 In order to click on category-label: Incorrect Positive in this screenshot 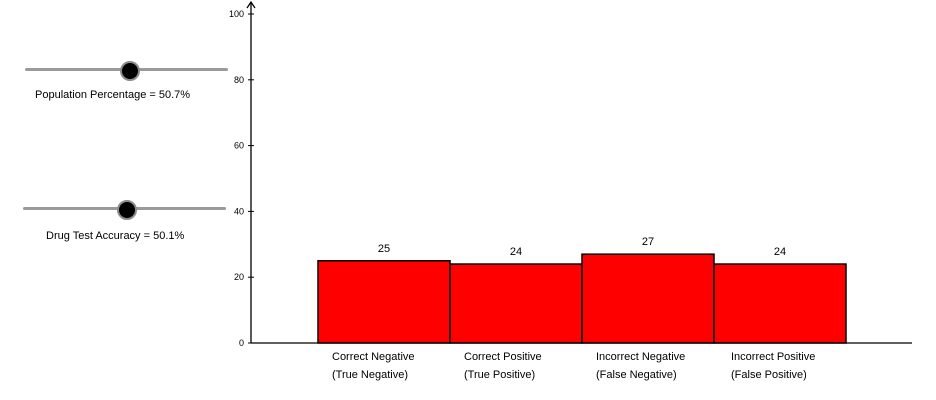, I will do `click(773, 357)`.